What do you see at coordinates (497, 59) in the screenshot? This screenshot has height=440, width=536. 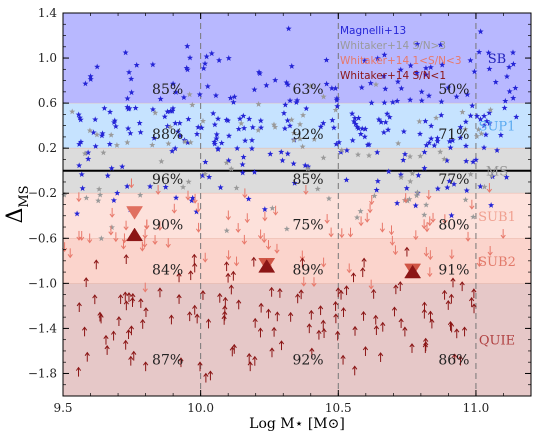 I see `band-label-sb: SB` at bounding box center [497, 59].